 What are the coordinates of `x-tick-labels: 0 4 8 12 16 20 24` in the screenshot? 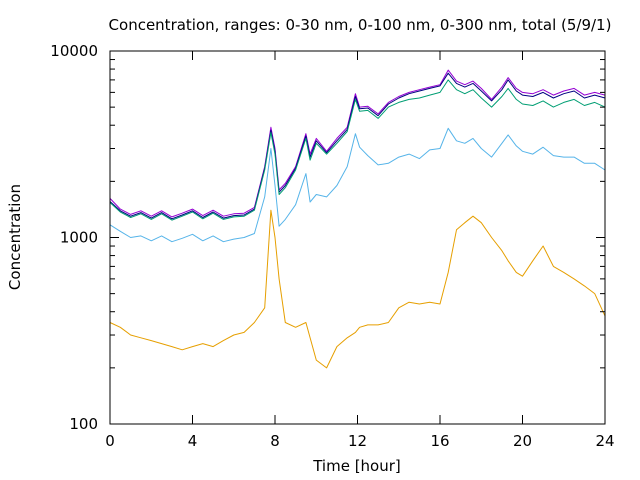 It's located at (359, 441).